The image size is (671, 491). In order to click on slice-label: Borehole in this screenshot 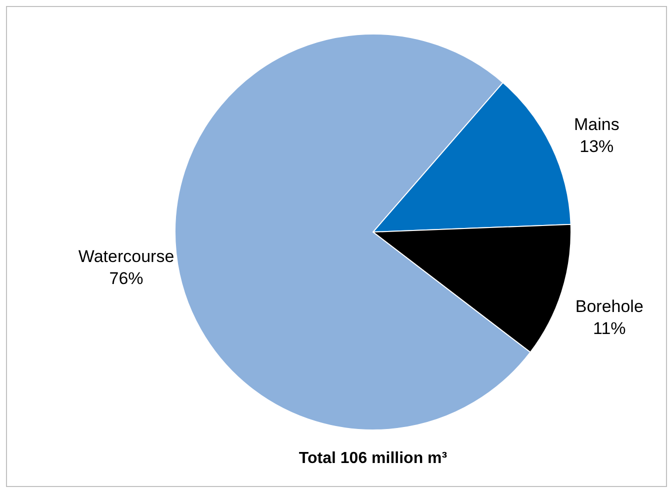, I will do `click(609, 306)`.